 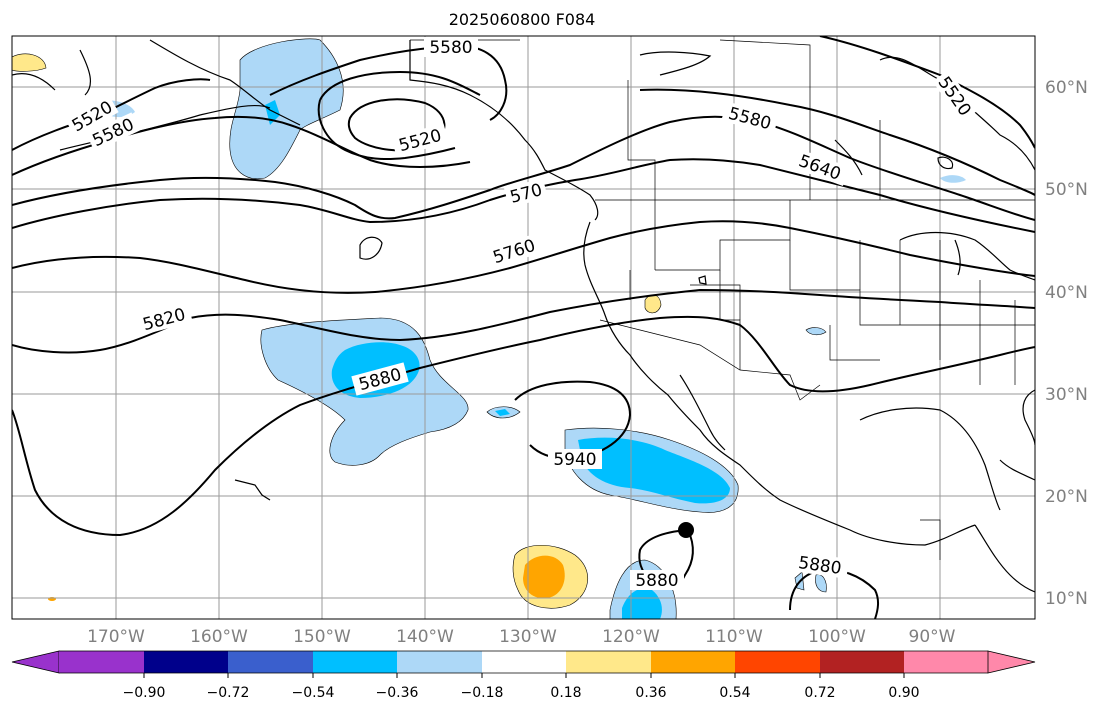 What do you see at coordinates (734, 693) in the screenshot?
I see `colorbar-tick-label: 0.54` at bounding box center [734, 693].